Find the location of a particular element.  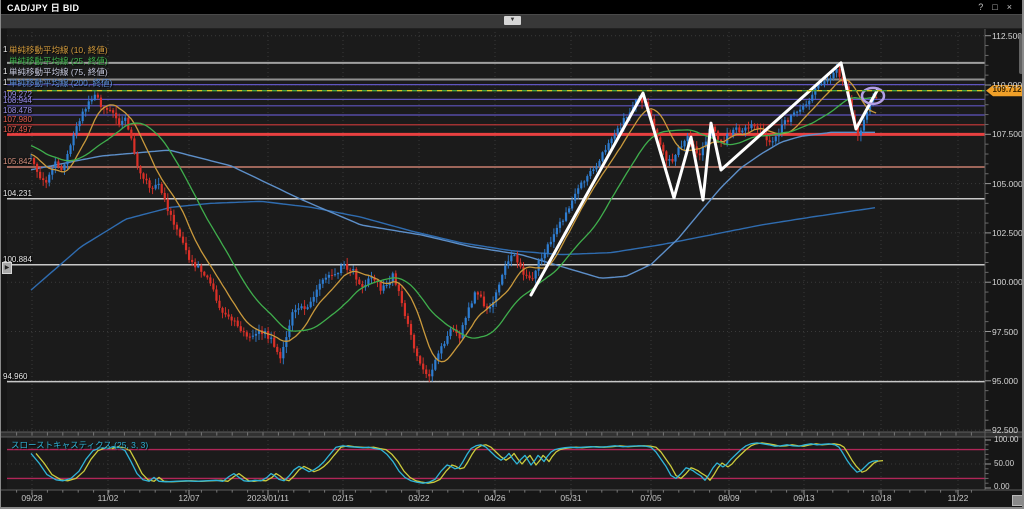

title-bar: CAD/JPY 日 BID ? □ × is located at coordinates (511, 7).